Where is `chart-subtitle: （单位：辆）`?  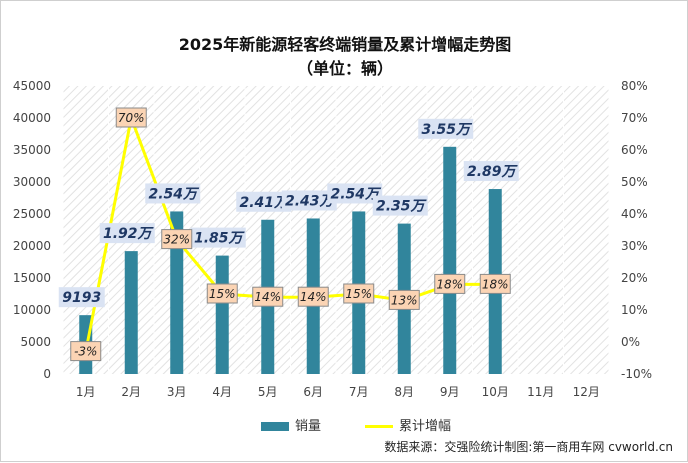
chart-subtitle: （单位：辆） is located at coordinates (344, 68).